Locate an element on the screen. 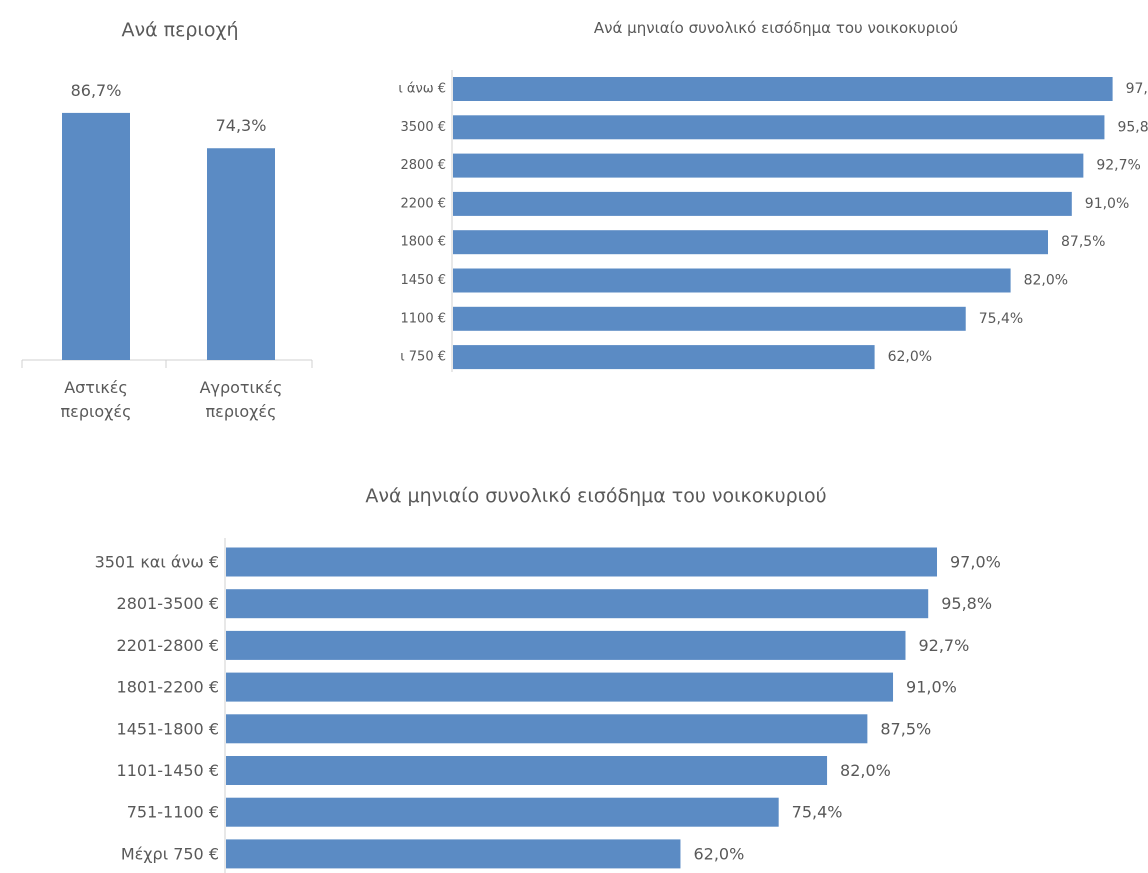  category-label-3: 2200 € is located at coordinates (424, 203).